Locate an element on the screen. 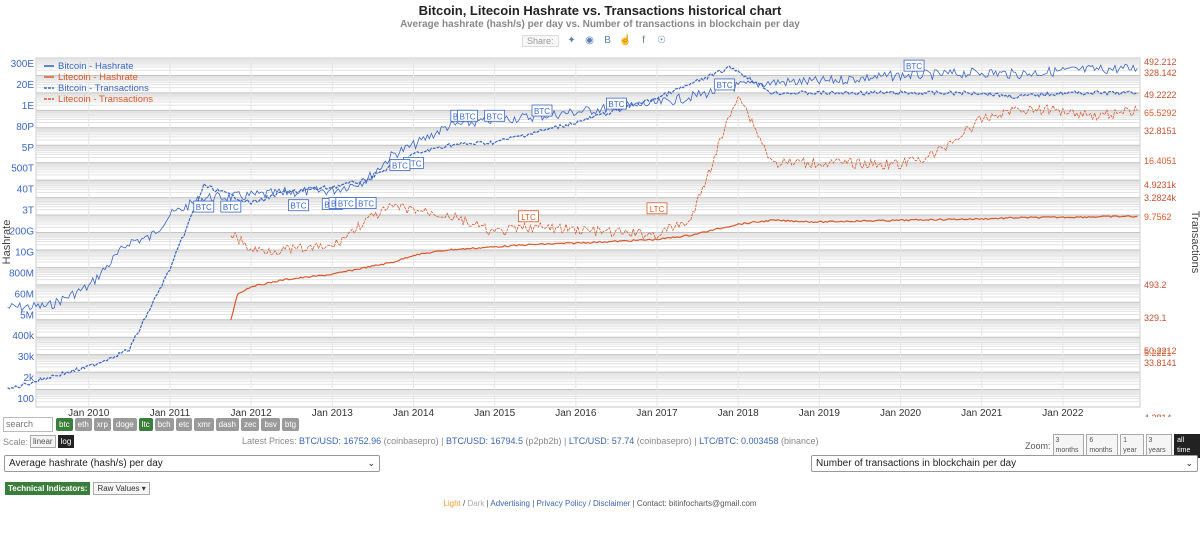 This screenshot has width=1200, height=538. ltc-btc-price: LTC/BTC: 0.003458 is located at coordinates (739, 441).